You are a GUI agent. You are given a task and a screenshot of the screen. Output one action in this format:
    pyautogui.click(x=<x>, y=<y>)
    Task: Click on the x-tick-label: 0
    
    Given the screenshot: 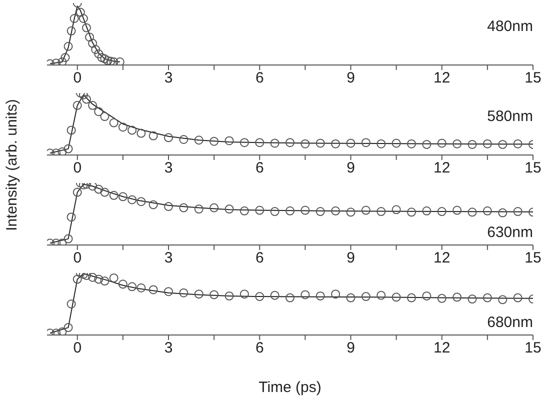 What is the action you would take?
    pyautogui.click(x=77, y=258)
    